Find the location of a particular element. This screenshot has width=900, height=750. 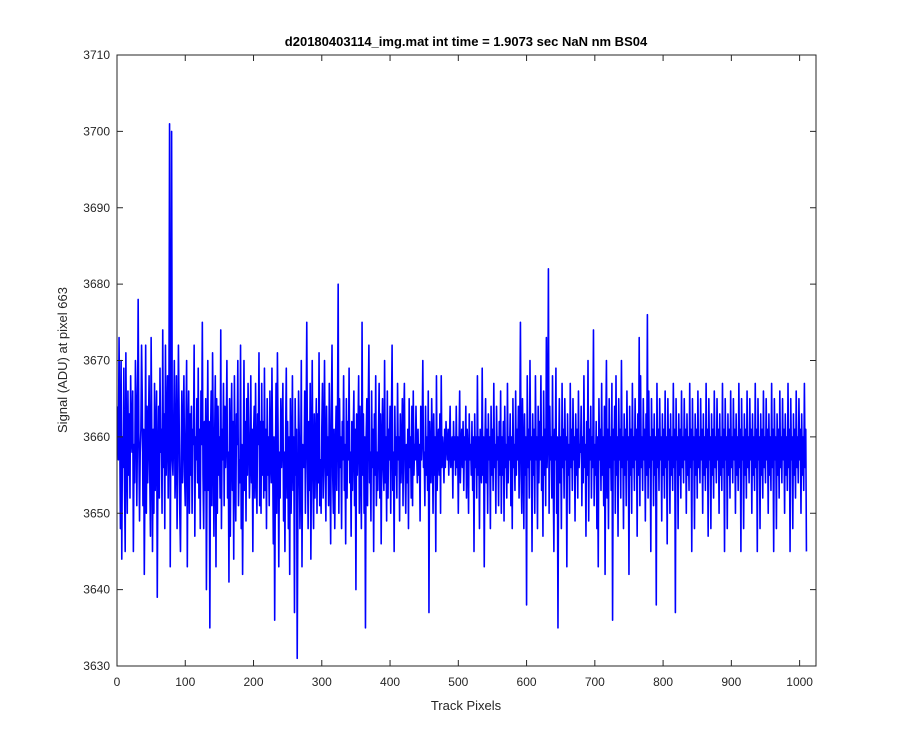

y-tick-label: 3640 is located at coordinates (96, 590).